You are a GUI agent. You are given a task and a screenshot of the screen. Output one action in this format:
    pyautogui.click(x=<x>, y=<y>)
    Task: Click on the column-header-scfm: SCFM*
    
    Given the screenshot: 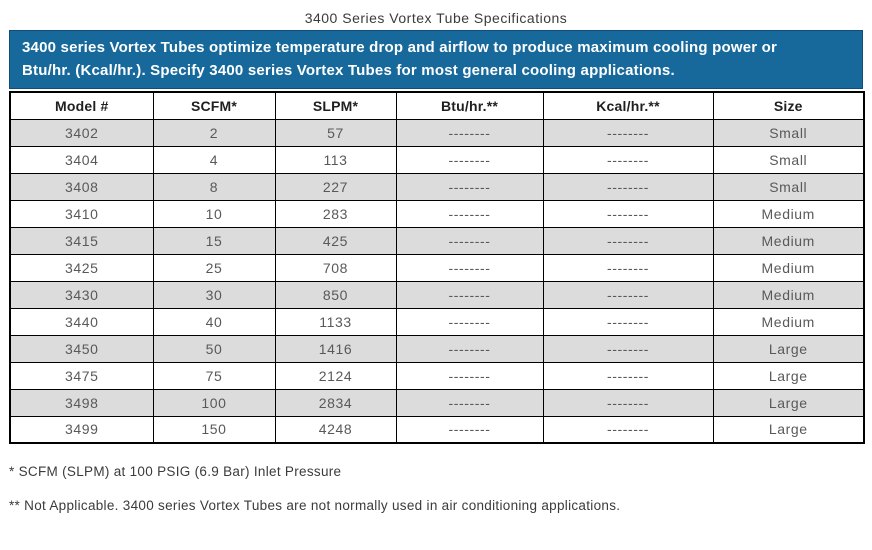 What is the action you would take?
    pyautogui.click(x=214, y=105)
    